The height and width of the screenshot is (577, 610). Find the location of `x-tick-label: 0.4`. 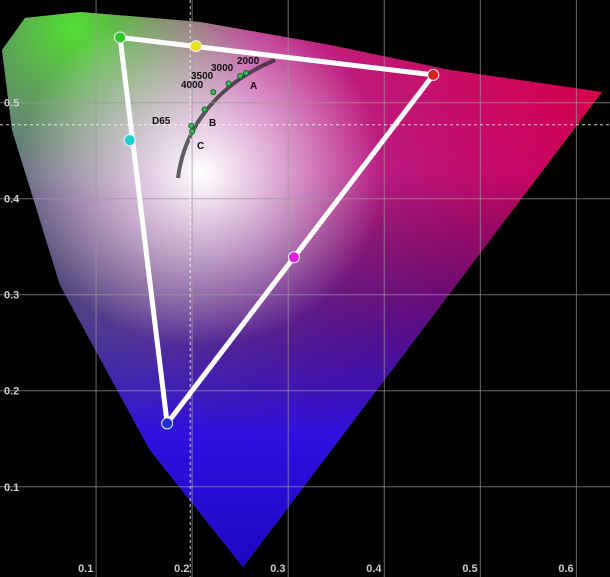

x-tick-label: 0.4 is located at coordinates (374, 569).